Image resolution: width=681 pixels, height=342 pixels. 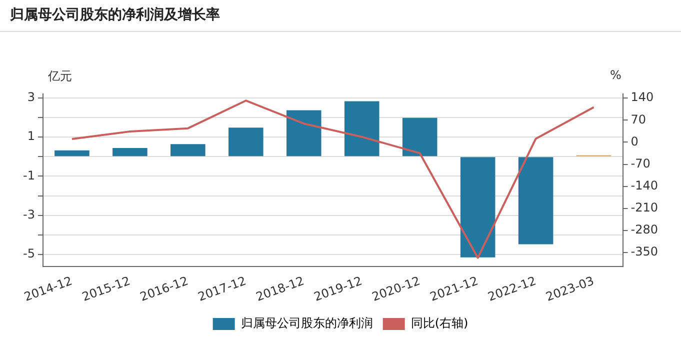 I want to click on y2-tick-label: -140, so click(x=644, y=185).